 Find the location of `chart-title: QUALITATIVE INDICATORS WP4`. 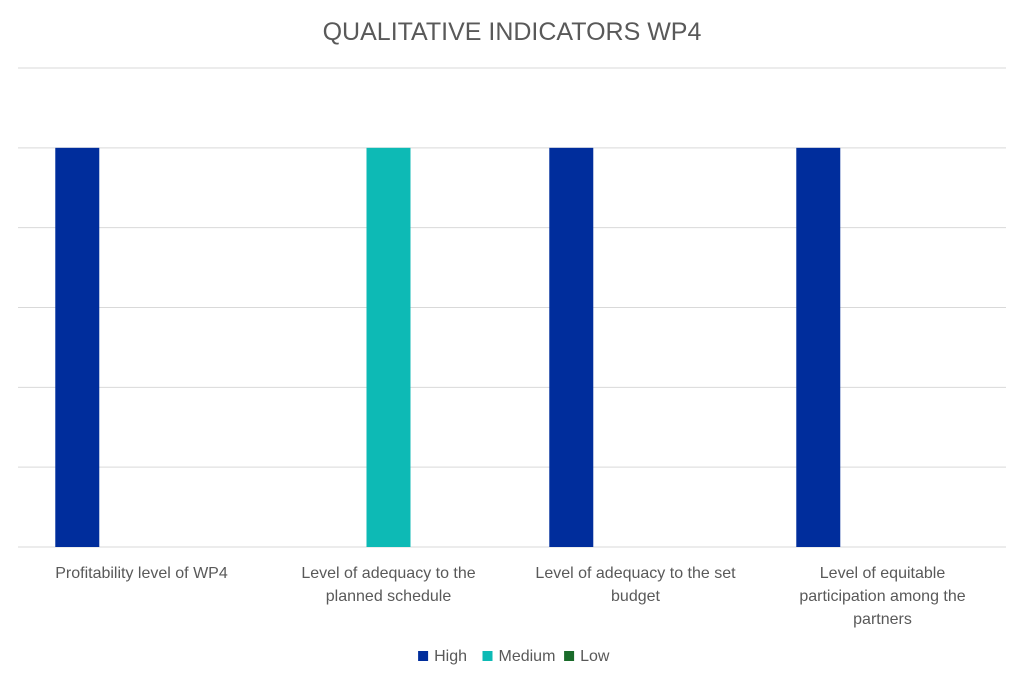

chart-title: QUALITATIVE INDICATORS WP4 is located at coordinates (512, 32).